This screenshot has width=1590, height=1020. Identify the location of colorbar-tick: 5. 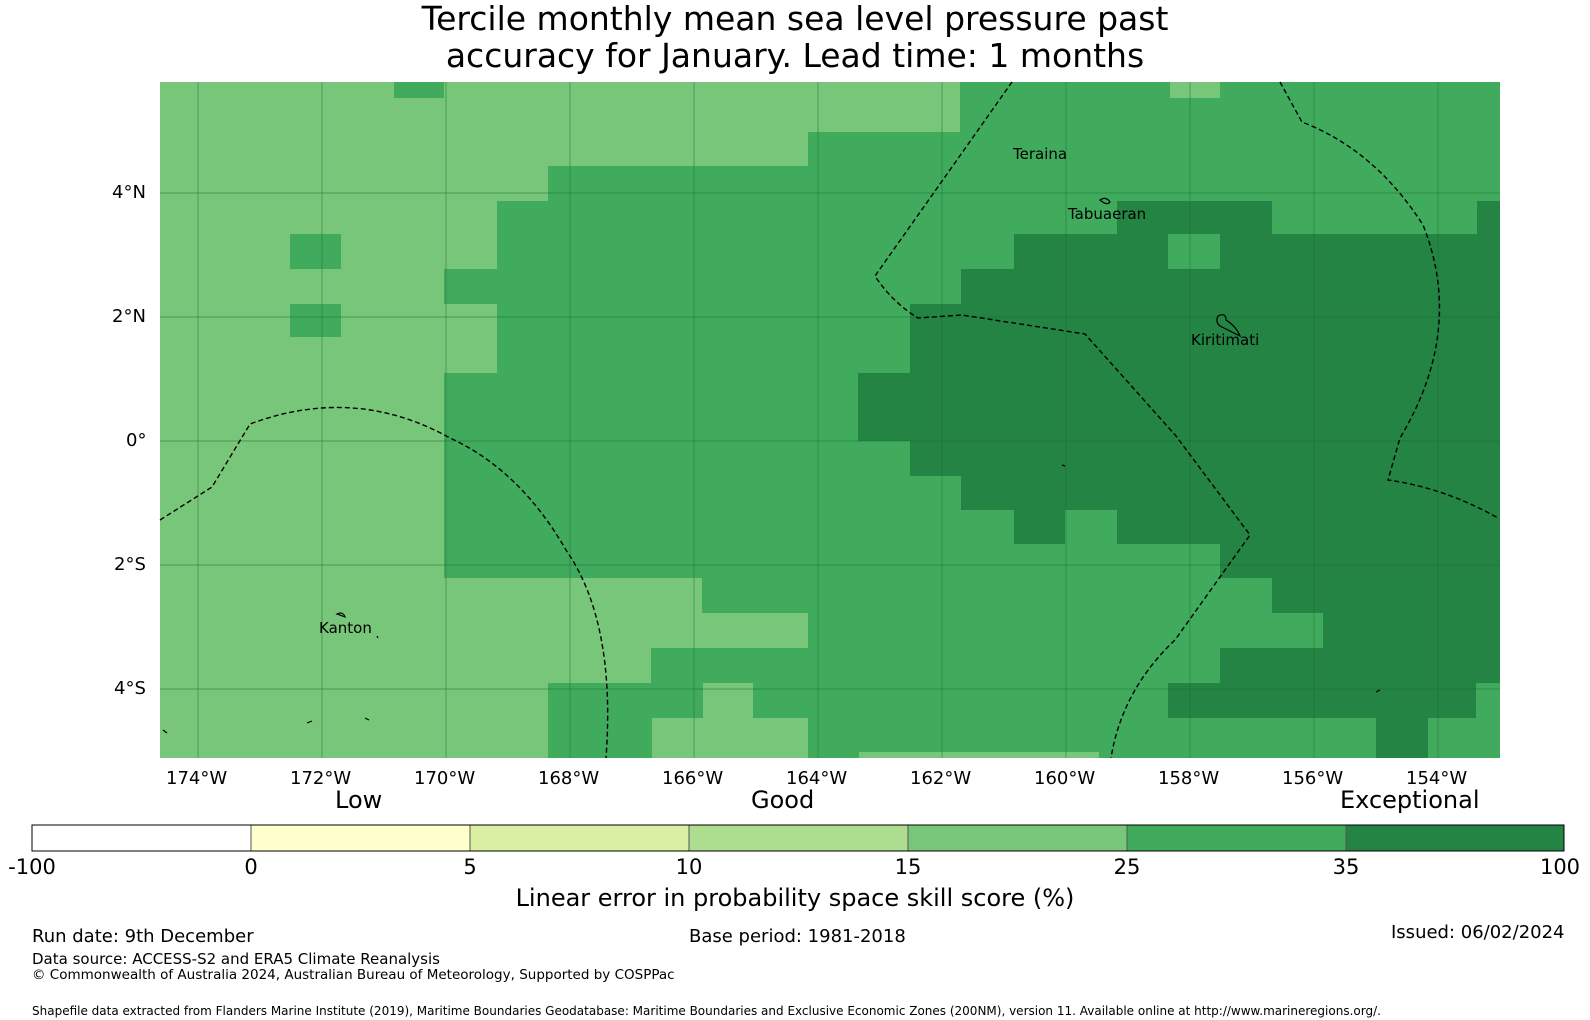
(470, 867).